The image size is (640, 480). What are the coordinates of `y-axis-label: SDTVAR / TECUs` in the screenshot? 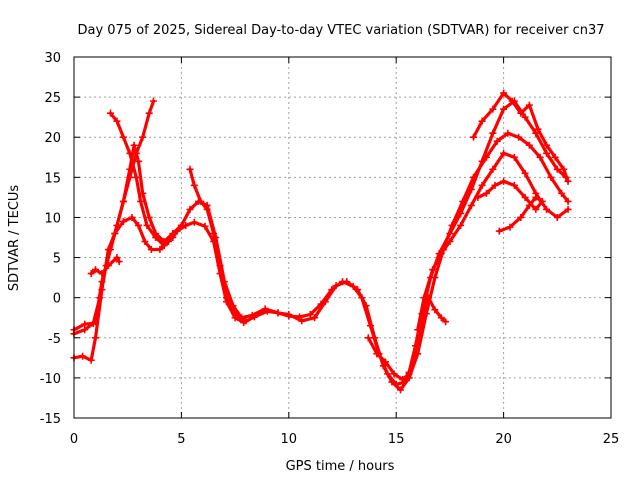 It's located at (14, 238).